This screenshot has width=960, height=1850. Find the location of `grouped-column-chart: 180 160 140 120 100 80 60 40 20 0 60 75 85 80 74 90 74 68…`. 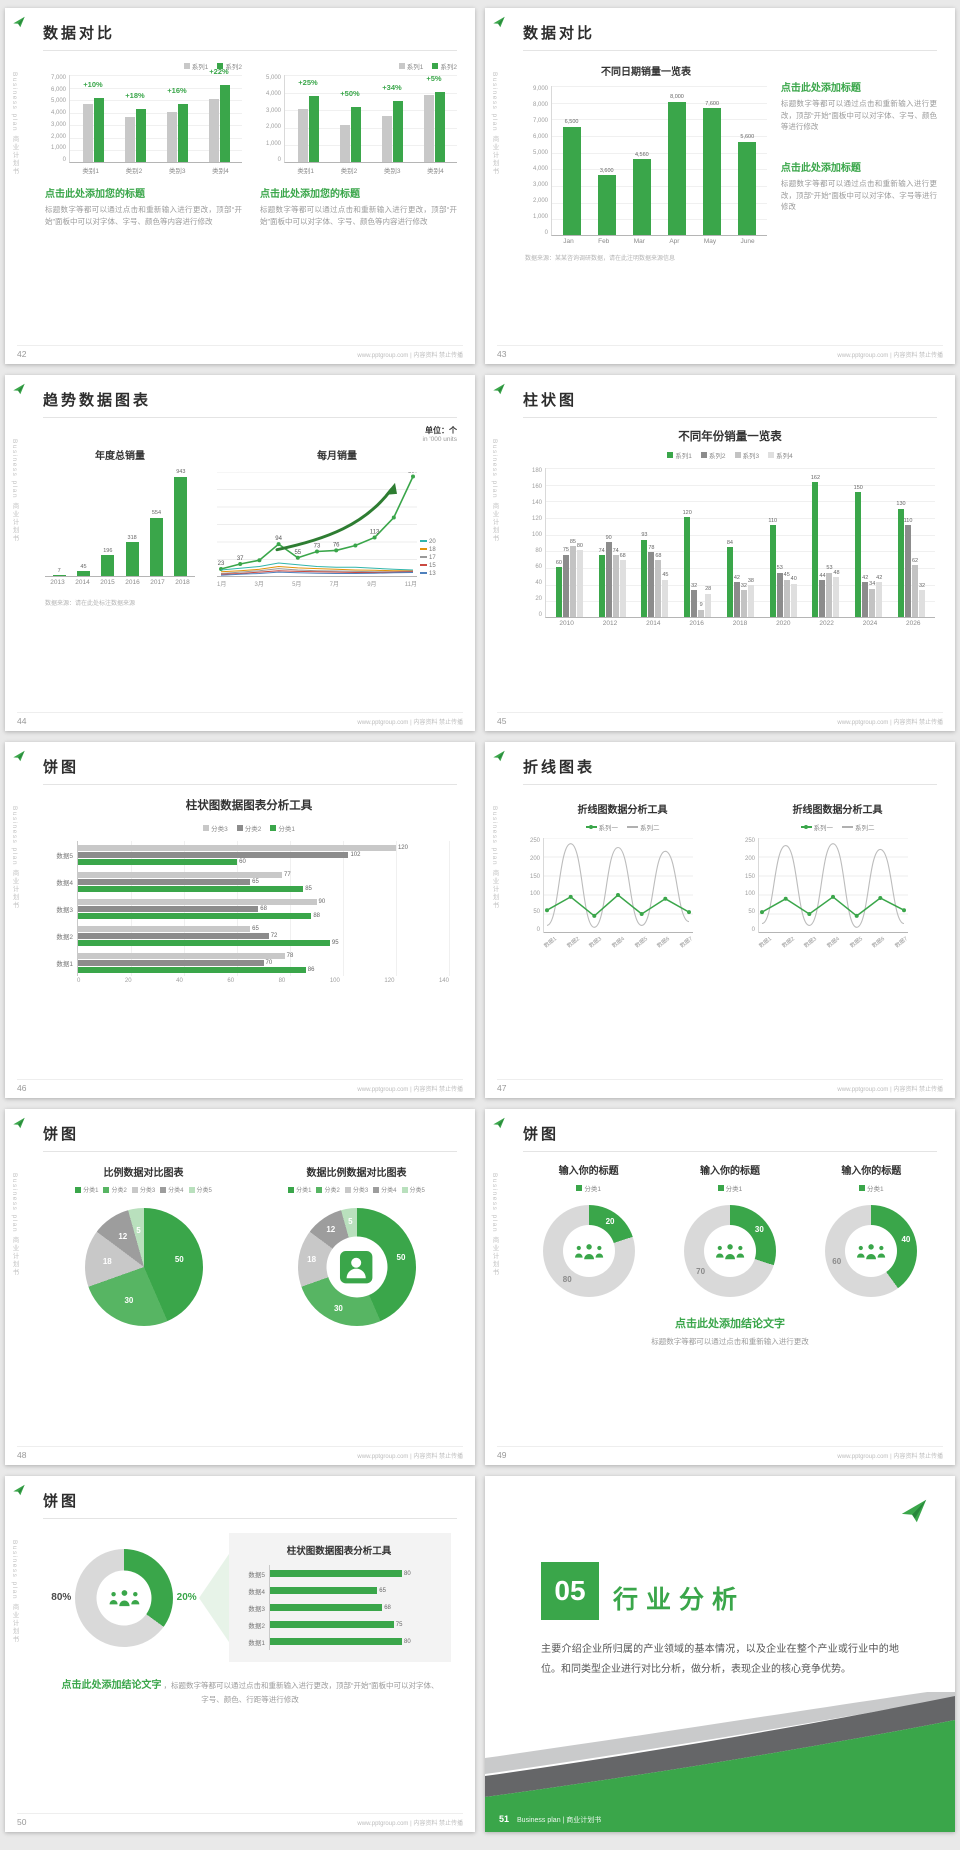

grouped-column-chart: 180 160 140 120 100 80 60 40 20 0 60 75 85 80 74 90 74 68… is located at coordinates (730, 547).